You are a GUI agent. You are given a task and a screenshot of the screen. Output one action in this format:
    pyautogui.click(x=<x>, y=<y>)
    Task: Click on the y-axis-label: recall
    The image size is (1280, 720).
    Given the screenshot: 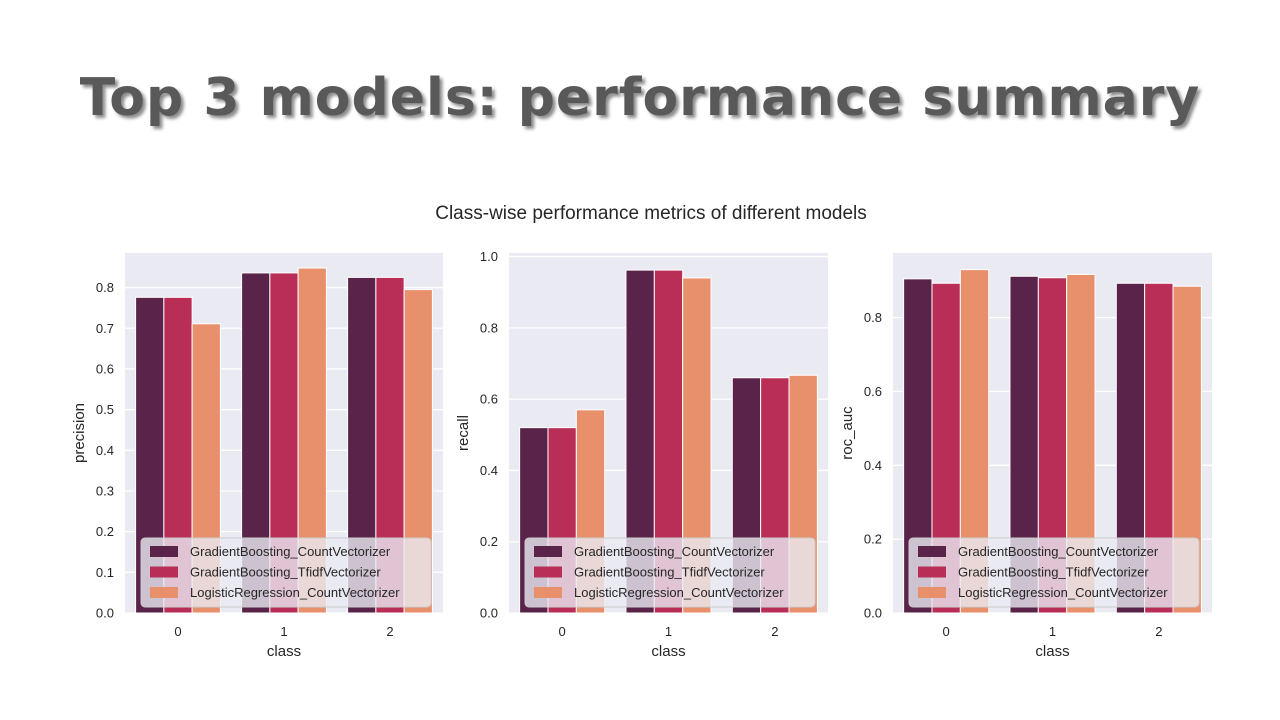 What is the action you would take?
    pyautogui.click(x=463, y=433)
    